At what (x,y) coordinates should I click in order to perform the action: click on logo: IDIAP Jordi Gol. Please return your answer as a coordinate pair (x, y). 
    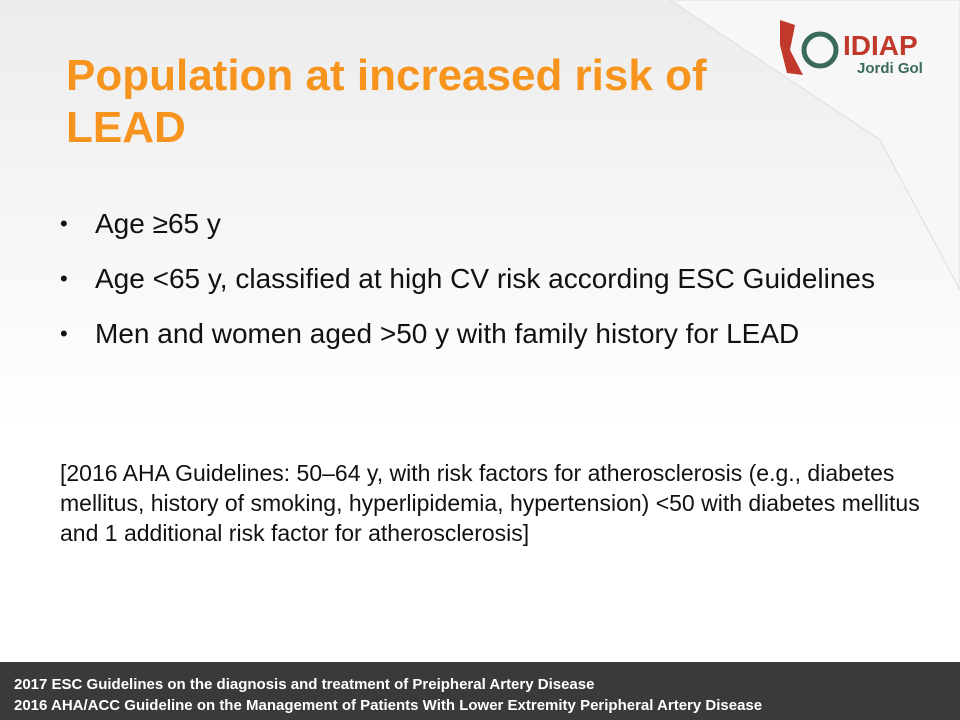
    Looking at the image, I should click on (855, 52).